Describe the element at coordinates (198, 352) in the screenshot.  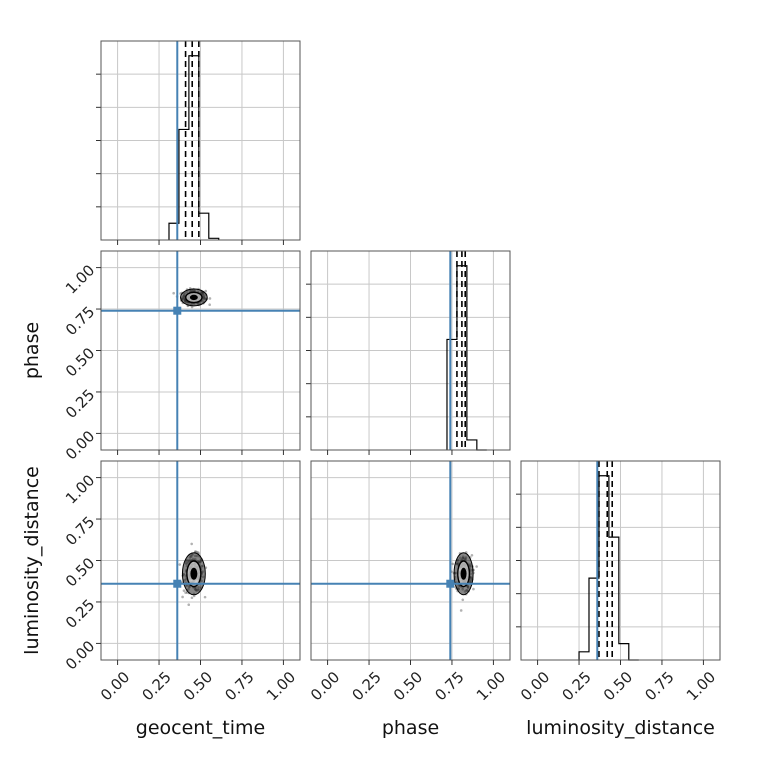
I see `scatter-panel-geocent_time-phase` at that location.